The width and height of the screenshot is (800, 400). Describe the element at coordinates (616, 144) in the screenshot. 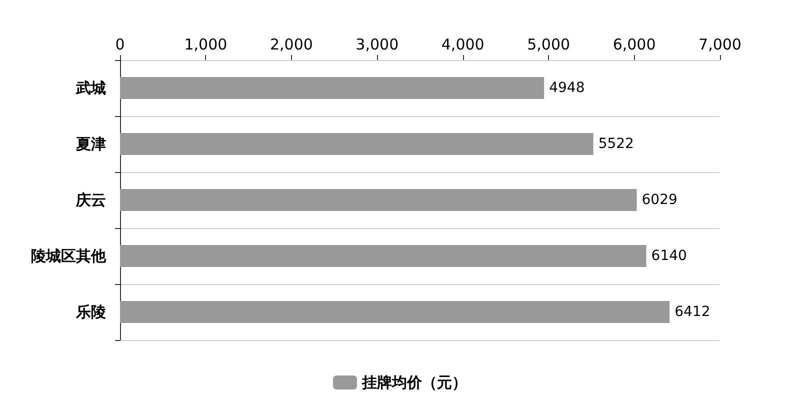

I see `data-label: 5522` at that location.